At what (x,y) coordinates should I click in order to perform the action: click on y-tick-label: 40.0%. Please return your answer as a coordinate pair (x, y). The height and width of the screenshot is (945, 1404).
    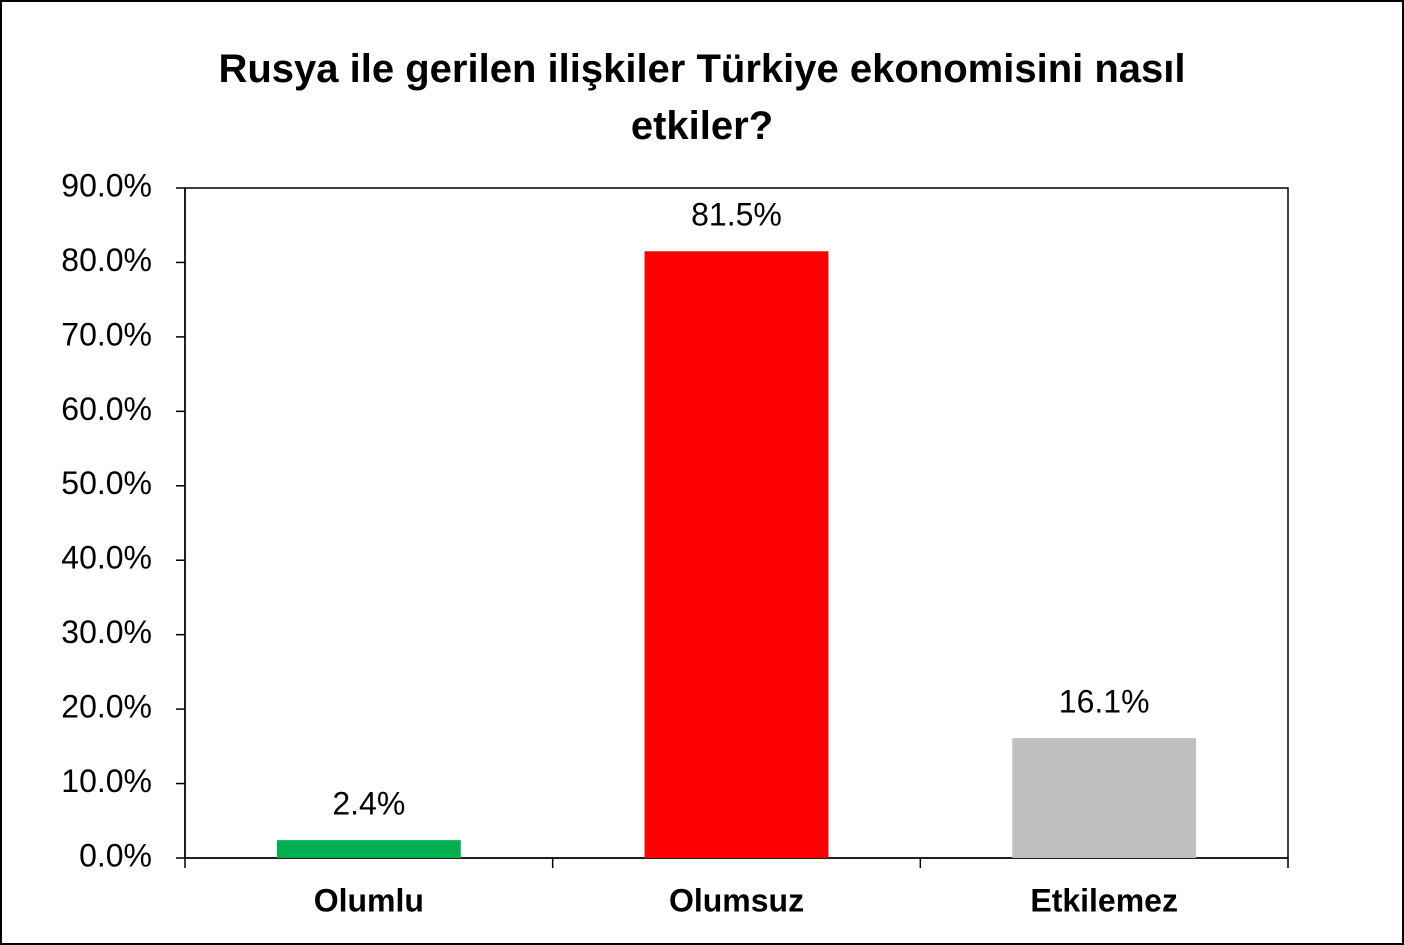
    Looking at the image, I should click on (106, 558).